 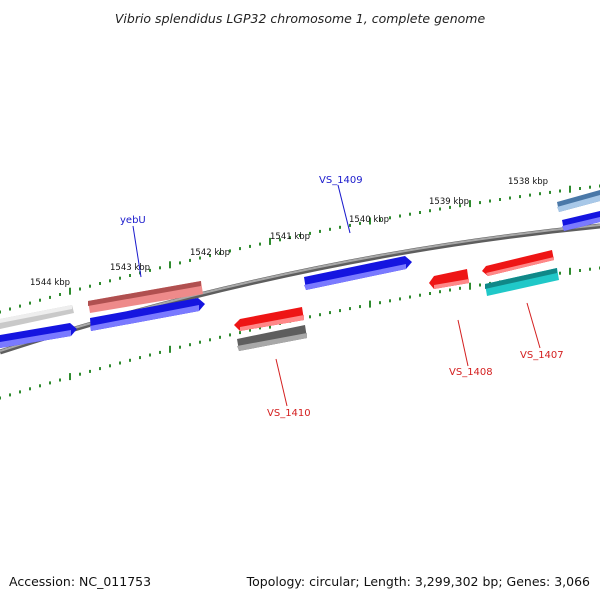 What do you see at coordinates (133, 220) in the screenshot?
I see `gene-label-yebU: yebU` at bounding box center [133, 220].